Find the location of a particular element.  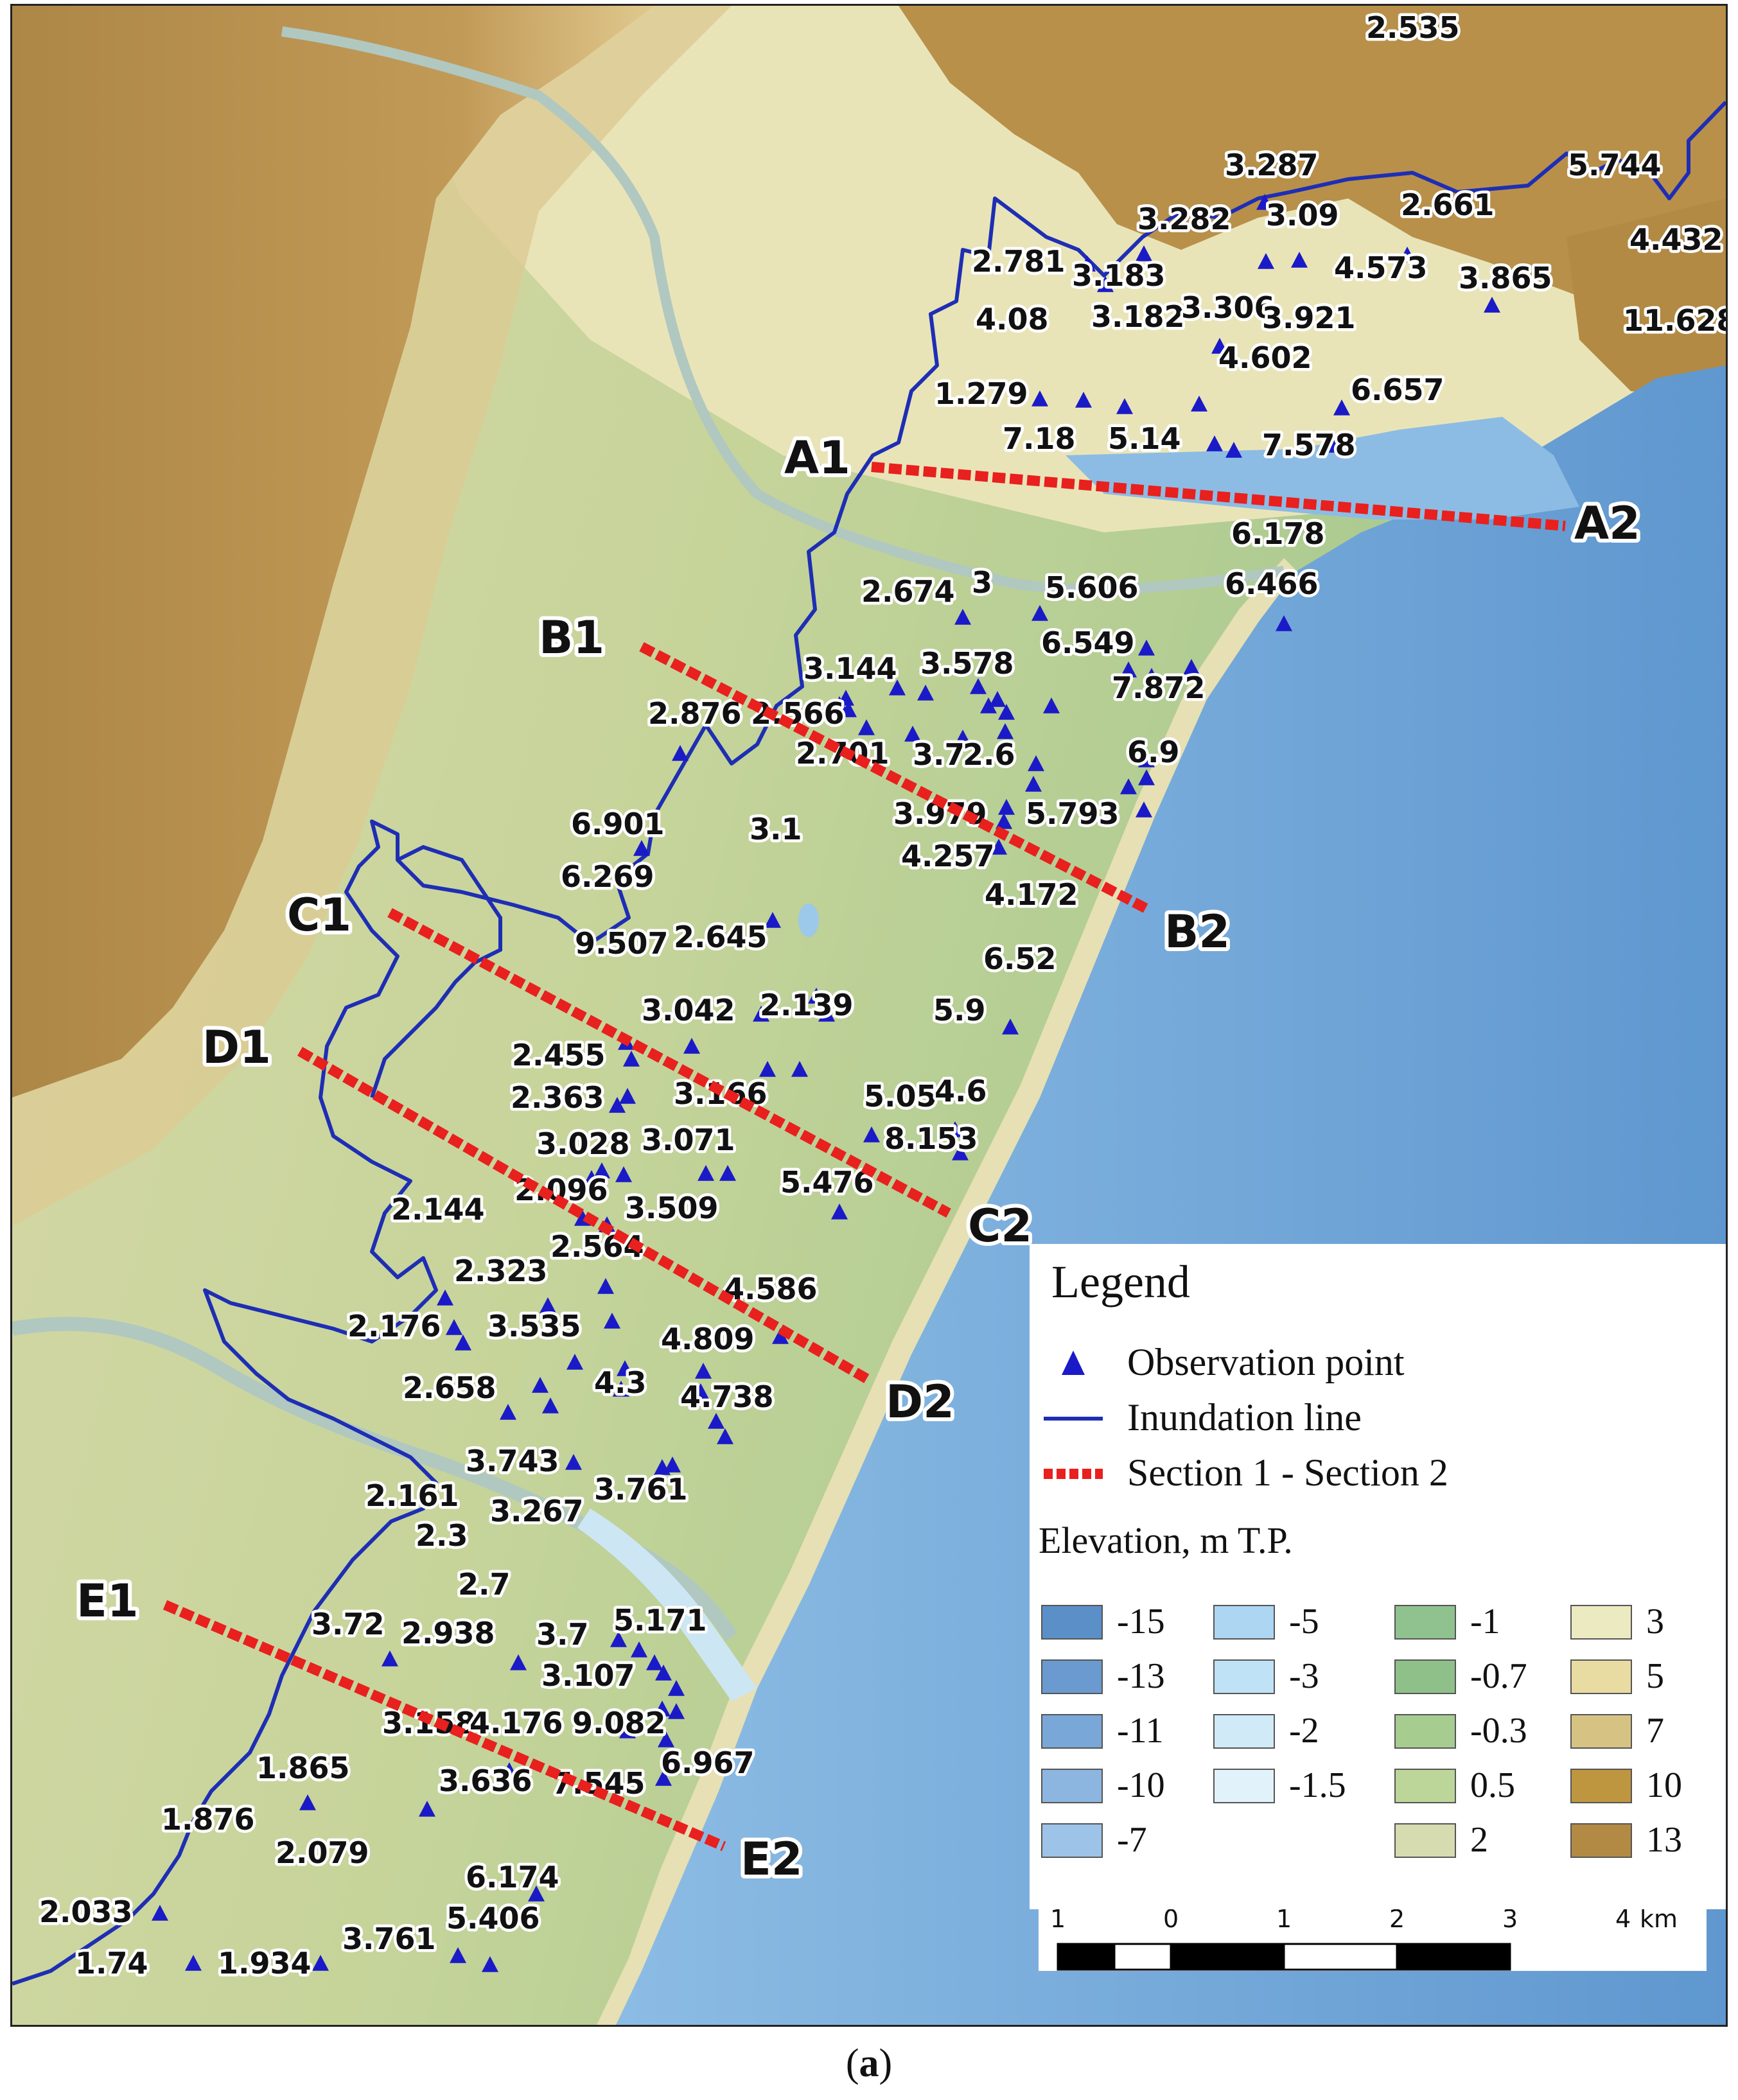

observation-value: 6.967 is located at coordinates (708, 1763).